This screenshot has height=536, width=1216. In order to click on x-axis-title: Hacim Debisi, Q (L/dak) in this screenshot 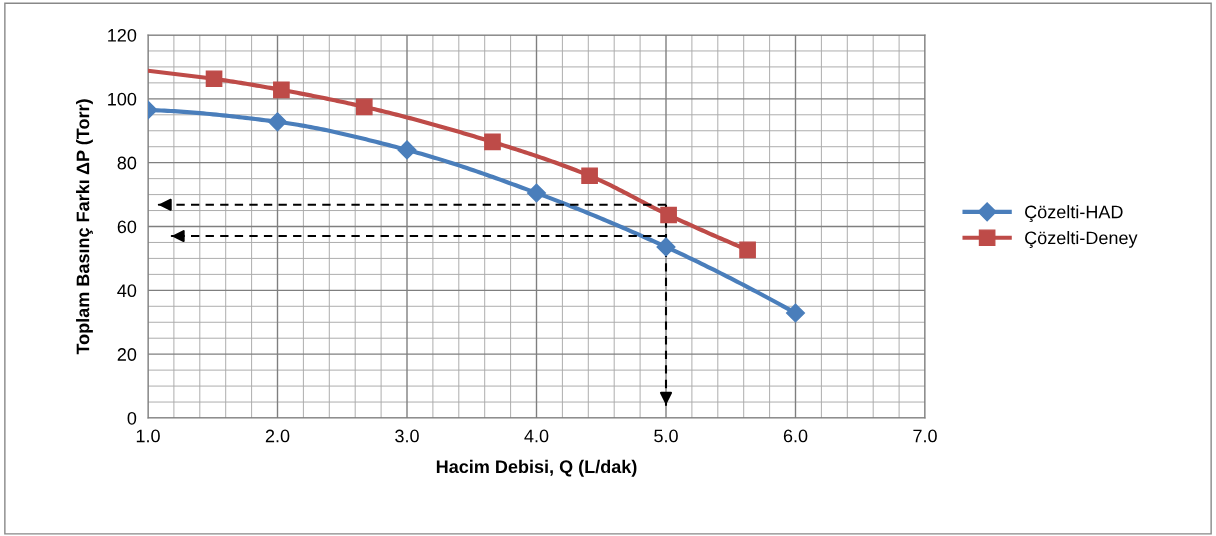, I will do `click(536, 468)`.